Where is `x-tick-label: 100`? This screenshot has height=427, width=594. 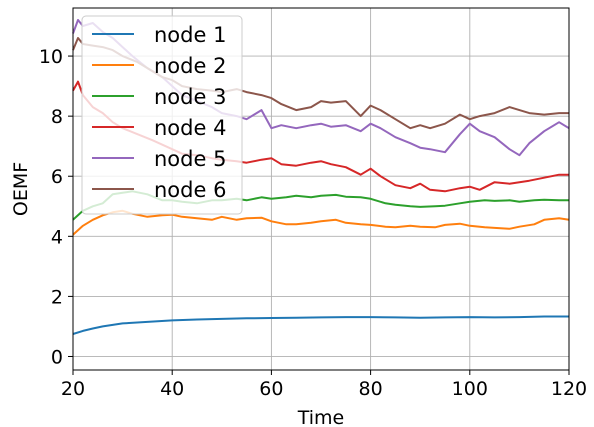
x-tick-label: 100 is located at coordinates (470, 389).